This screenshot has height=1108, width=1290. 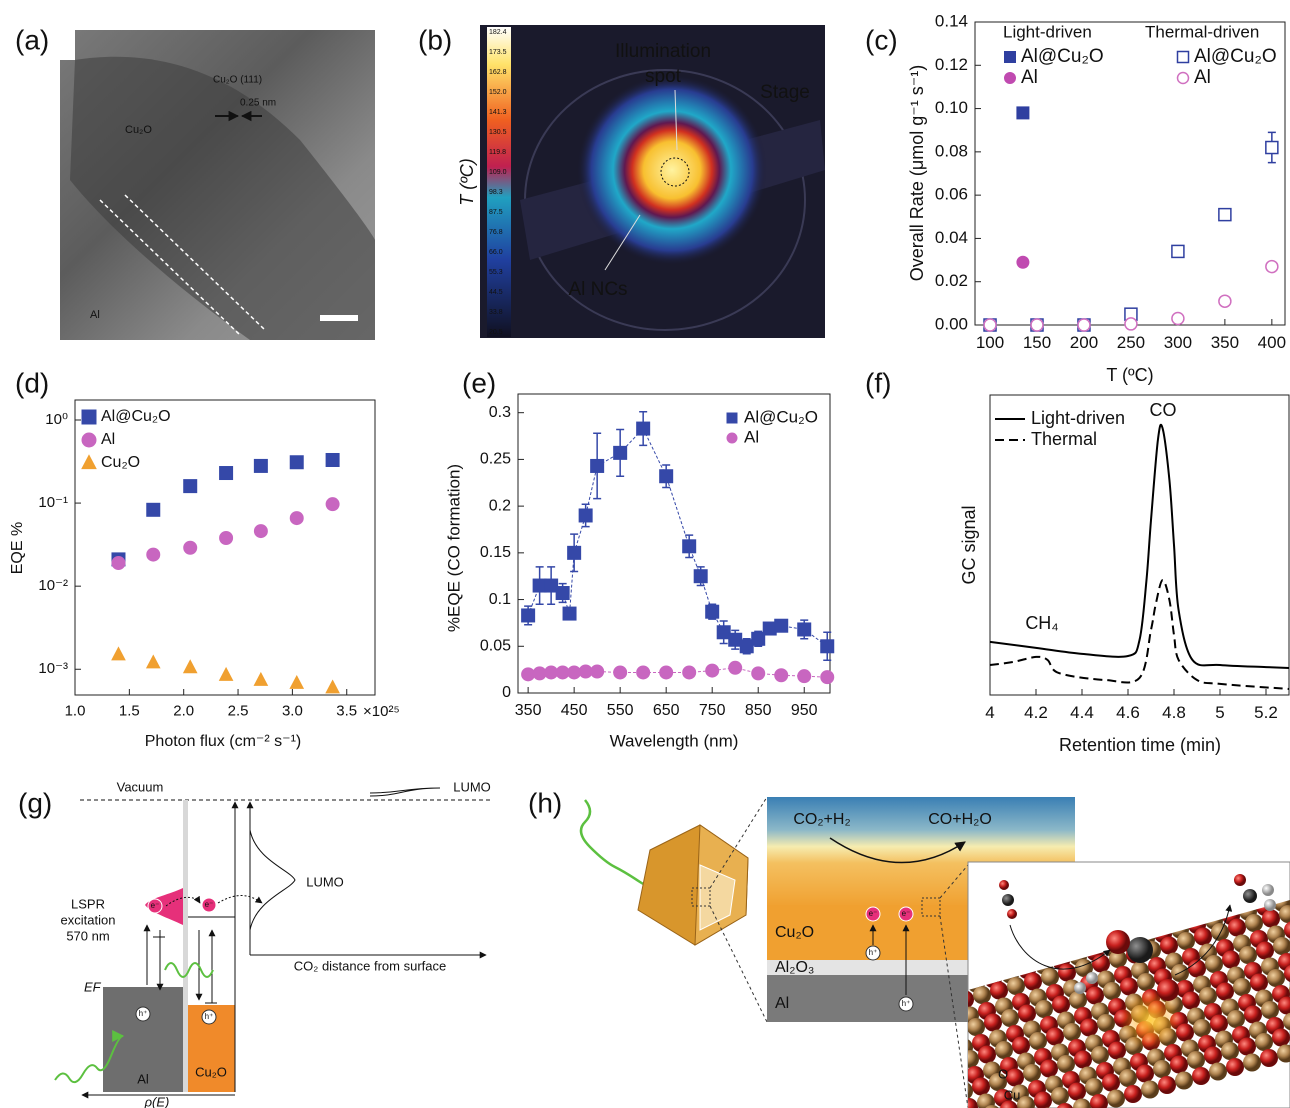 I want to click on diagram-label: O, so click(x=1003, y=1073).